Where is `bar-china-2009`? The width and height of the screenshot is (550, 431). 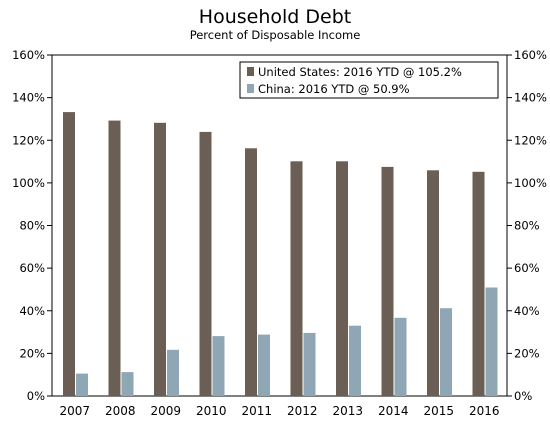
bar-china-2009 is located at coordinates (173, 372).